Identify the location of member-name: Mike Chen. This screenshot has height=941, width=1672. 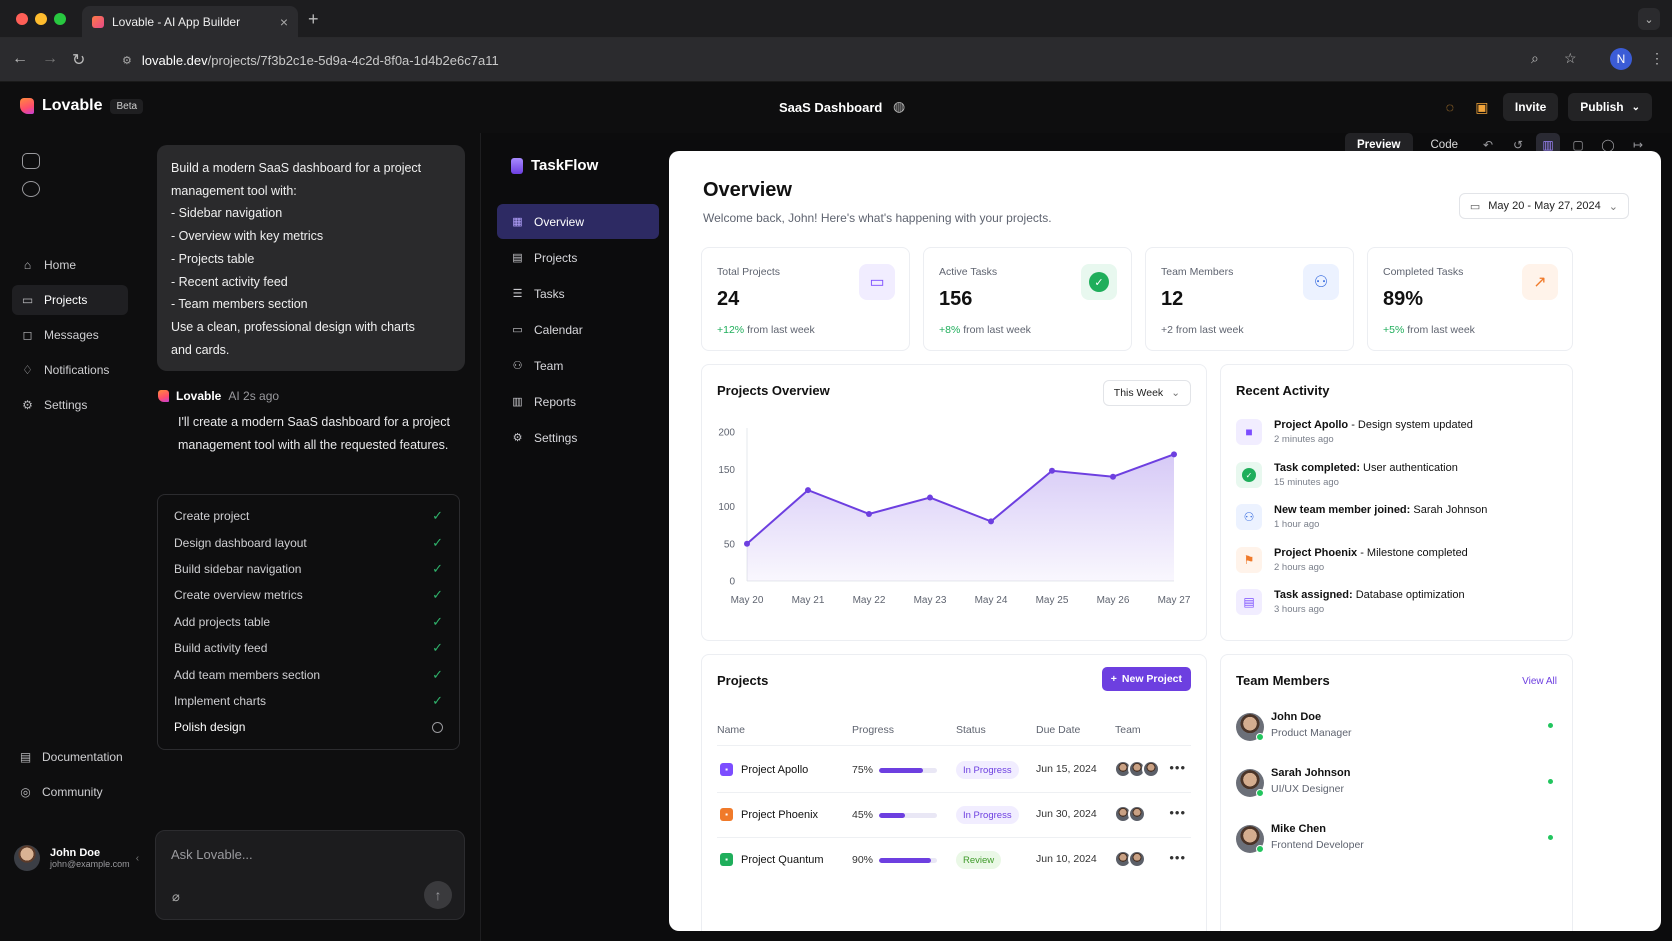
(1299, 829).